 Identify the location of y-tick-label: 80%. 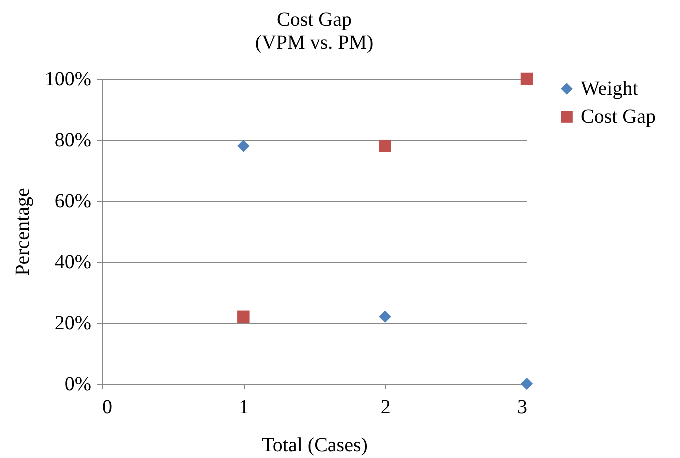
(73, 141).